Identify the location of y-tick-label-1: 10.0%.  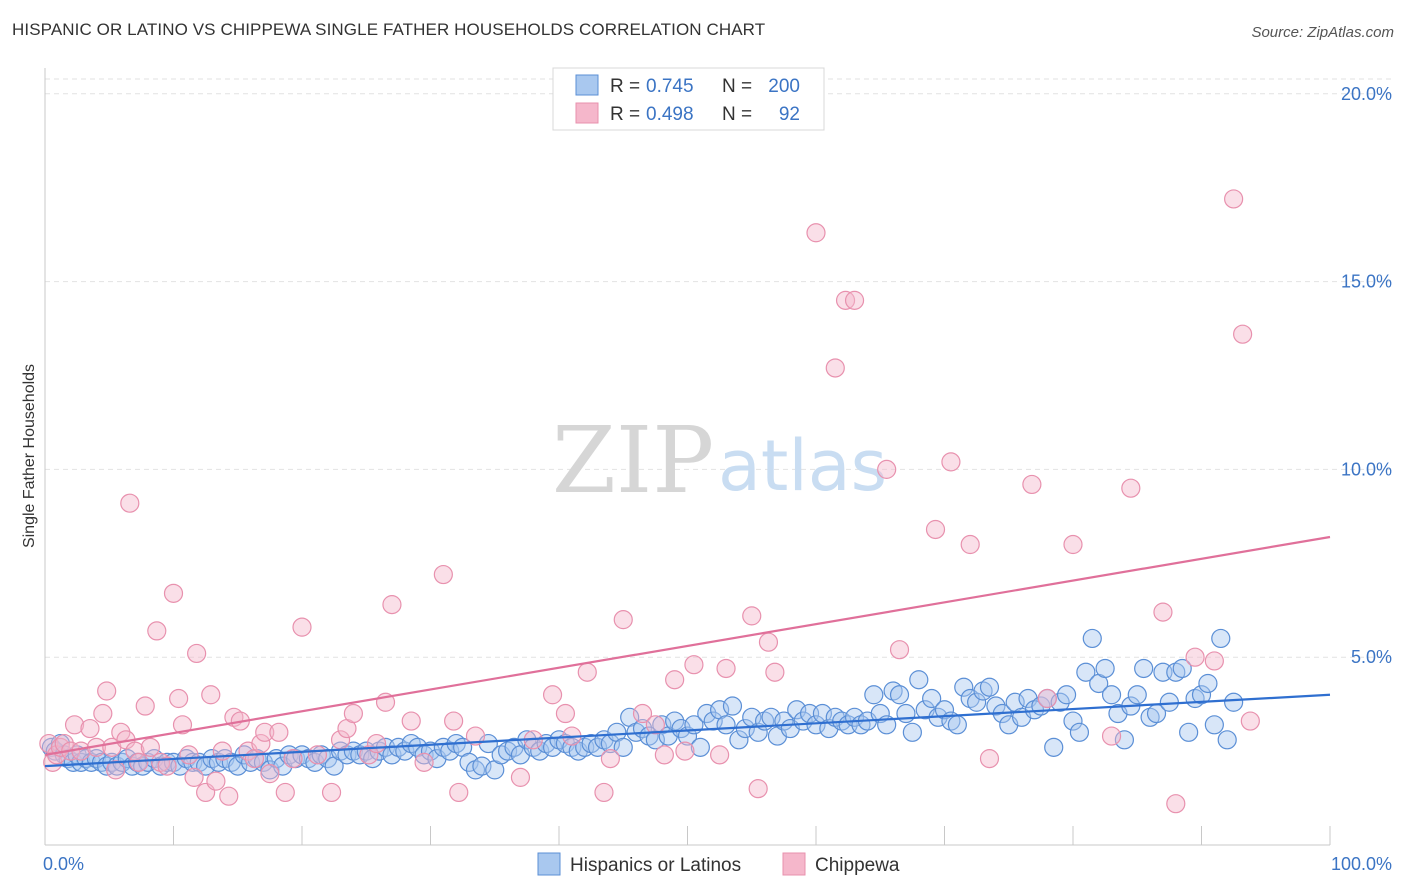
(1366, 469).